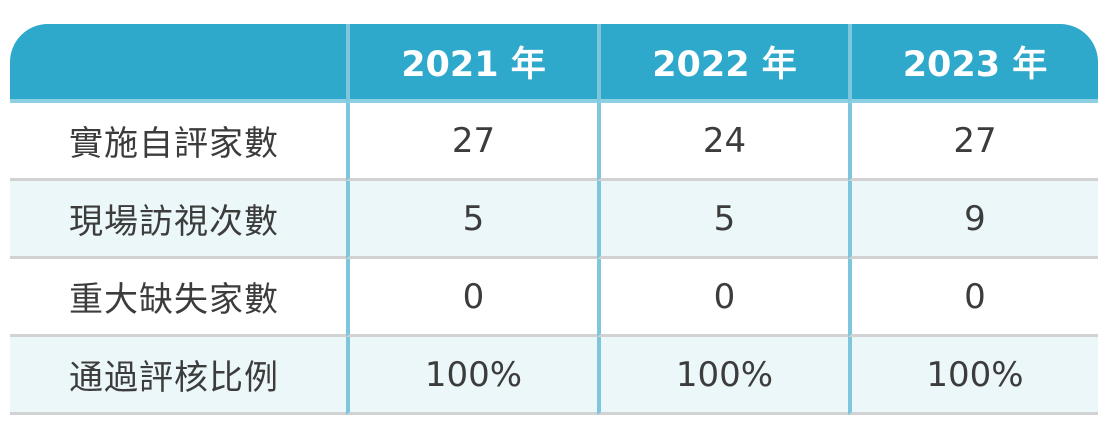  I want to click on table-cell: 24, so click(722, 142).